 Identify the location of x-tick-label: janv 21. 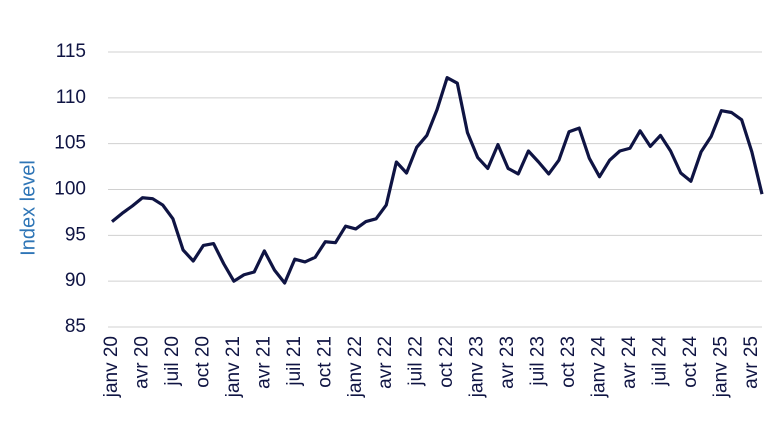
(233, 367).